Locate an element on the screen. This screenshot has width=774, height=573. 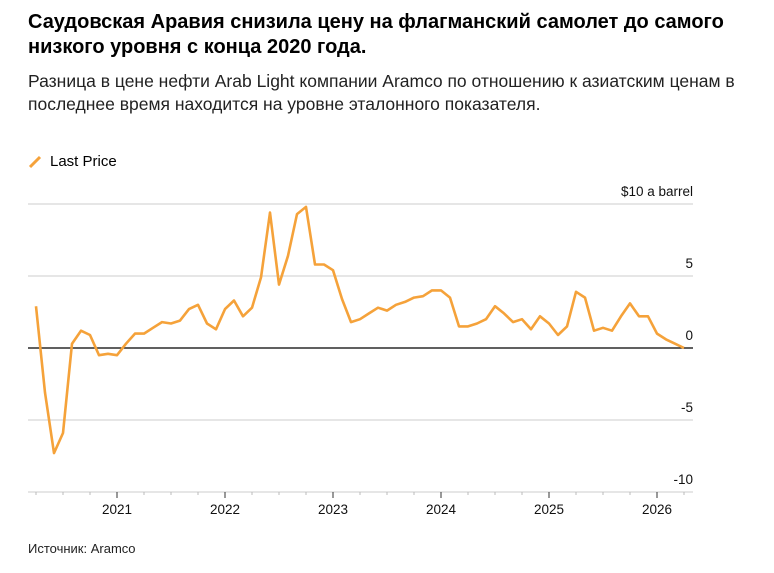
x-tick-label: 2024 is located at coordinates (441, 509).